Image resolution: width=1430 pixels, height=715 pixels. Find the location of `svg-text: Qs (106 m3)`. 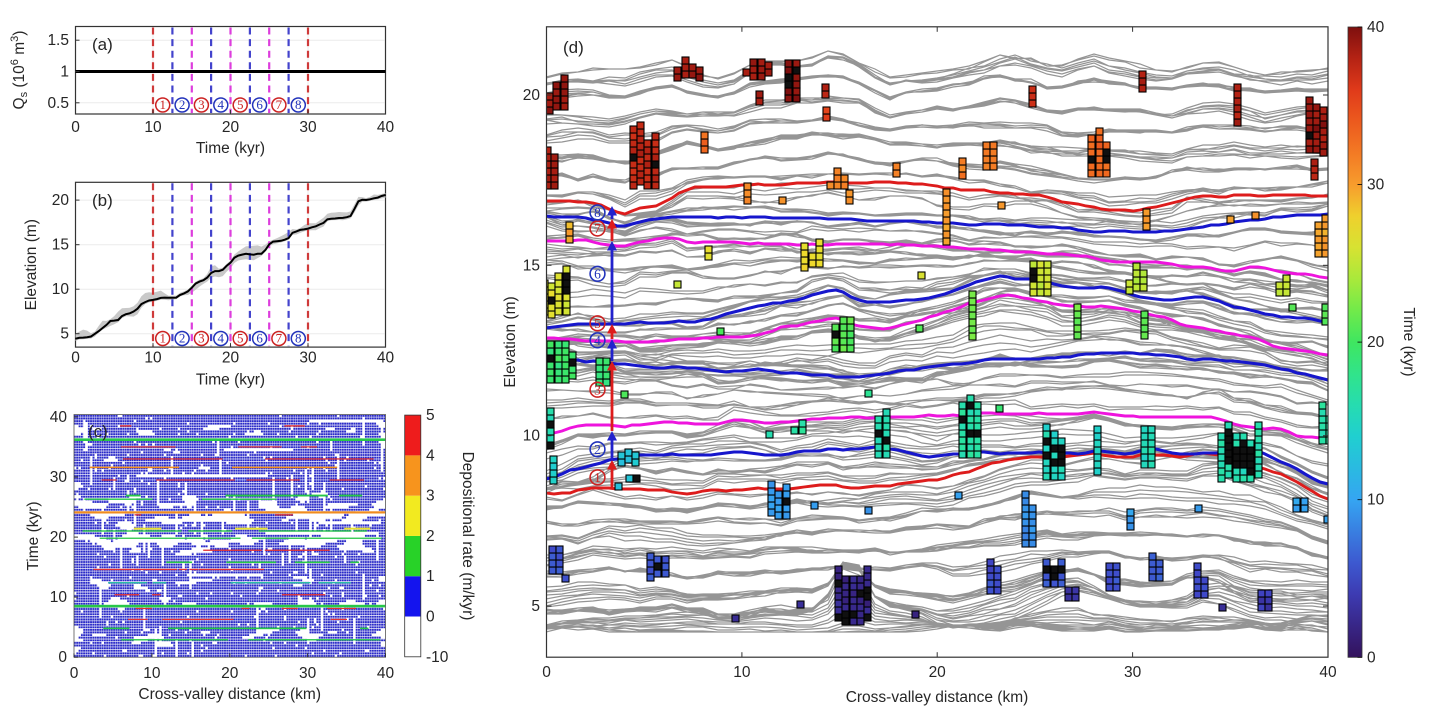

svg-text: Qs (106 m3) is located at coordinates (19, 70).